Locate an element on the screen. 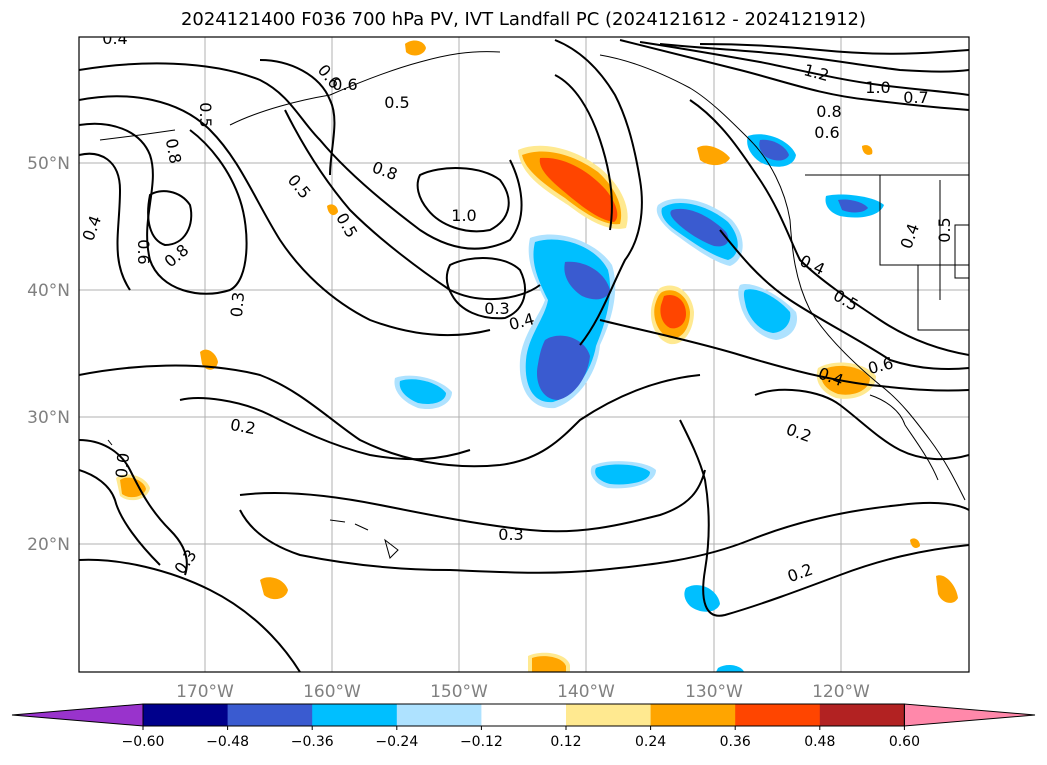  colorbar-extend-min is located at coordinates (77, 715).